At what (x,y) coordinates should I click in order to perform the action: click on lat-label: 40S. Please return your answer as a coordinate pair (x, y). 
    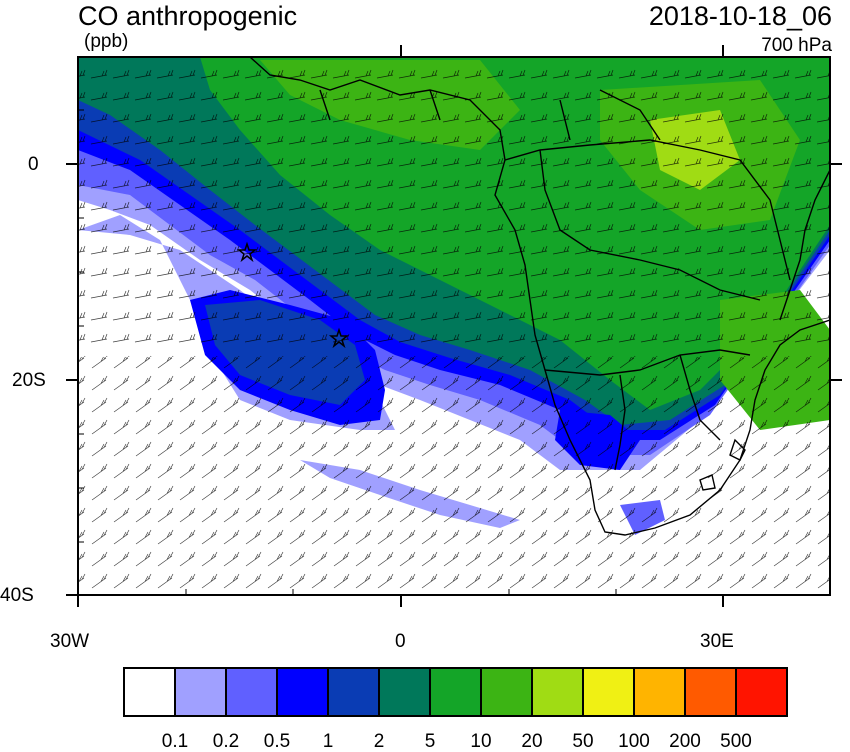
    Looking at the image, I should click on (17, 595).